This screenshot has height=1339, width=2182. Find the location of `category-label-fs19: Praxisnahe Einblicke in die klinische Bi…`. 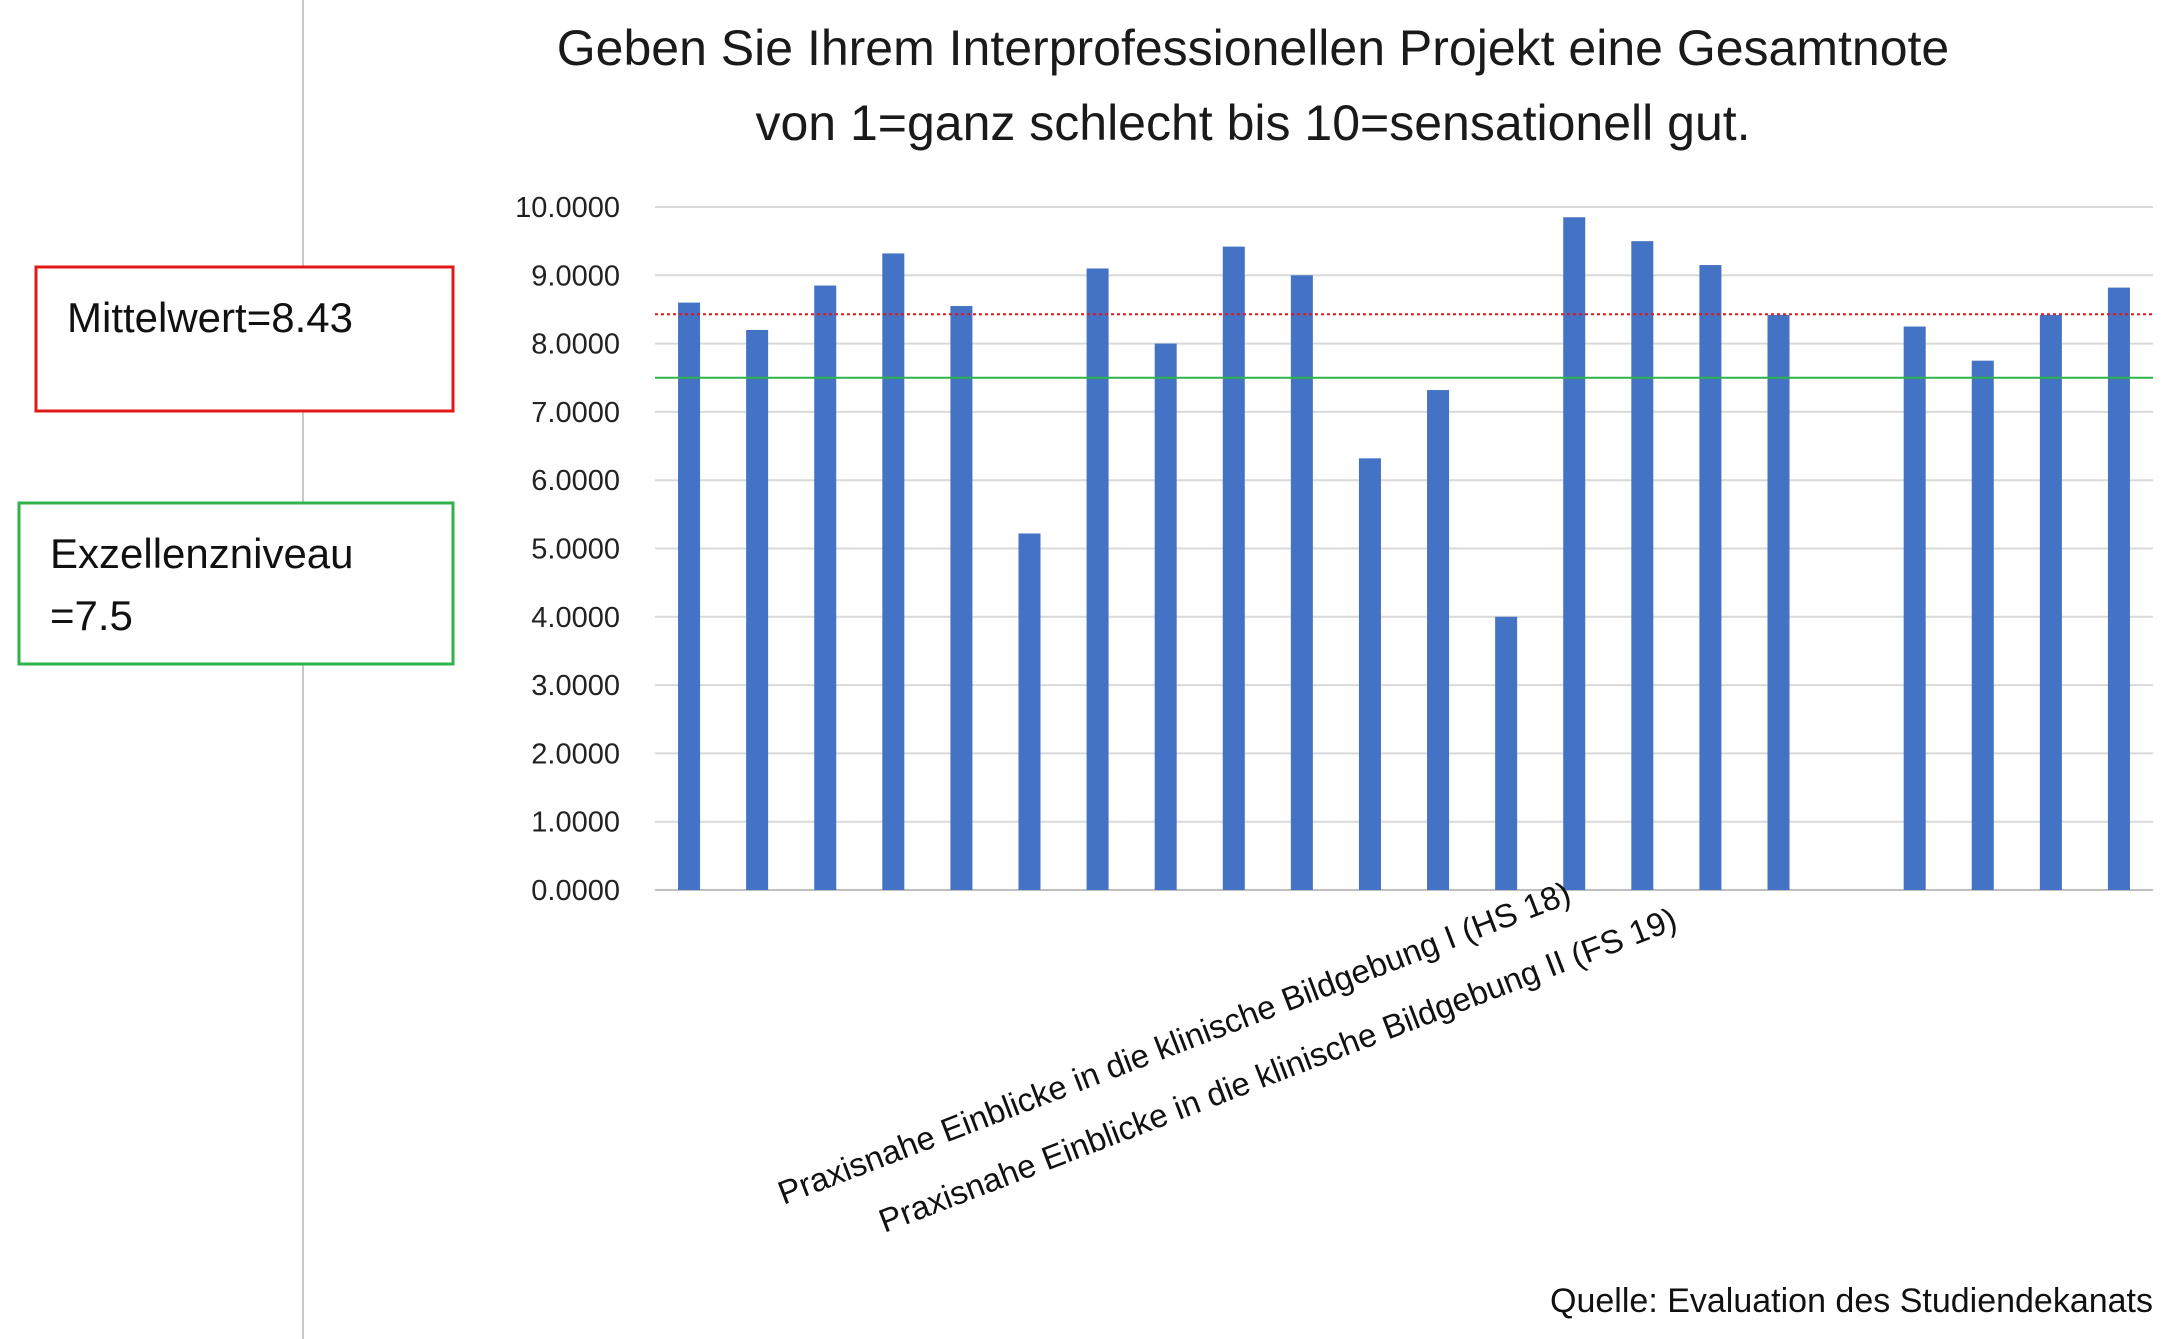

category-label-fs19: Praxisnahe Einblicke in die klinische Bi… is located at coordinates (1278, 1070).